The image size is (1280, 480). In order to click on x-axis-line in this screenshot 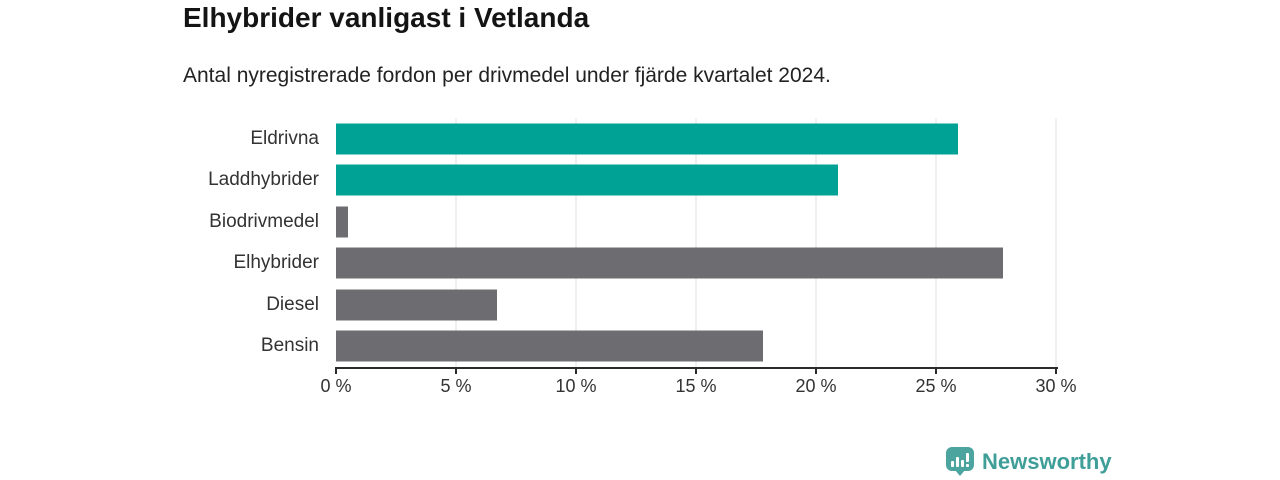, I will do `click(697, 368)`.